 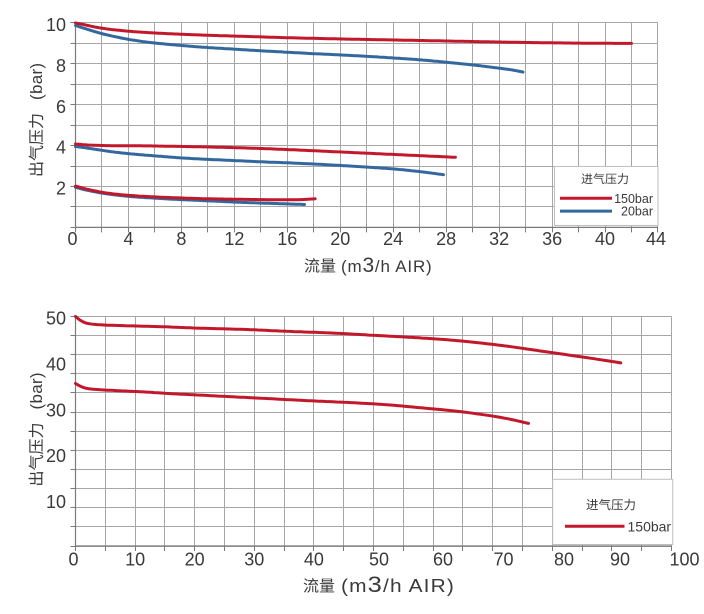 I want to click on svg-text: 44, so click(x=656, y=239).